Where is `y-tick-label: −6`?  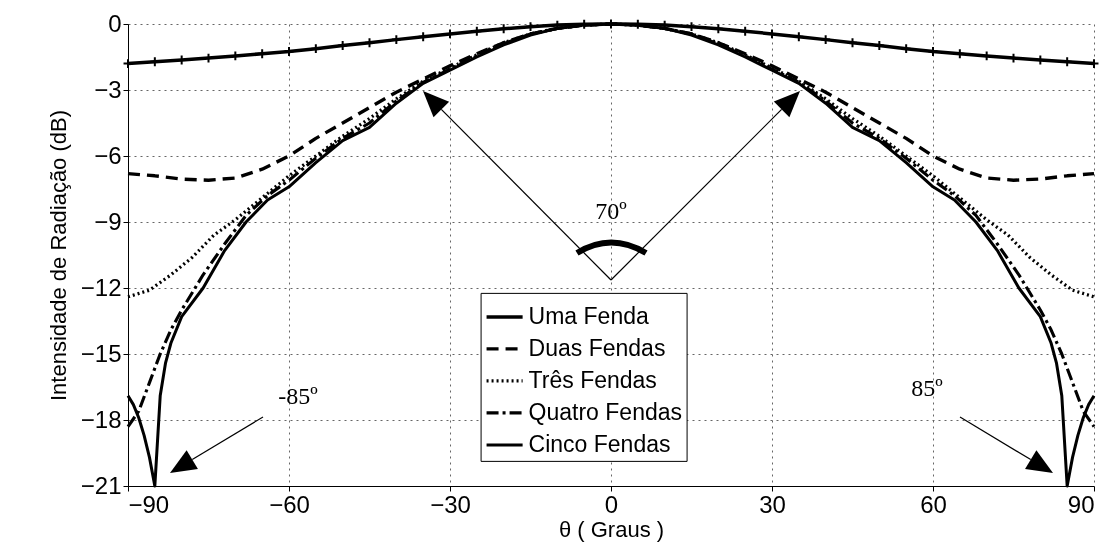
y-tick-label: −6 is located at coordinates (108, 155).